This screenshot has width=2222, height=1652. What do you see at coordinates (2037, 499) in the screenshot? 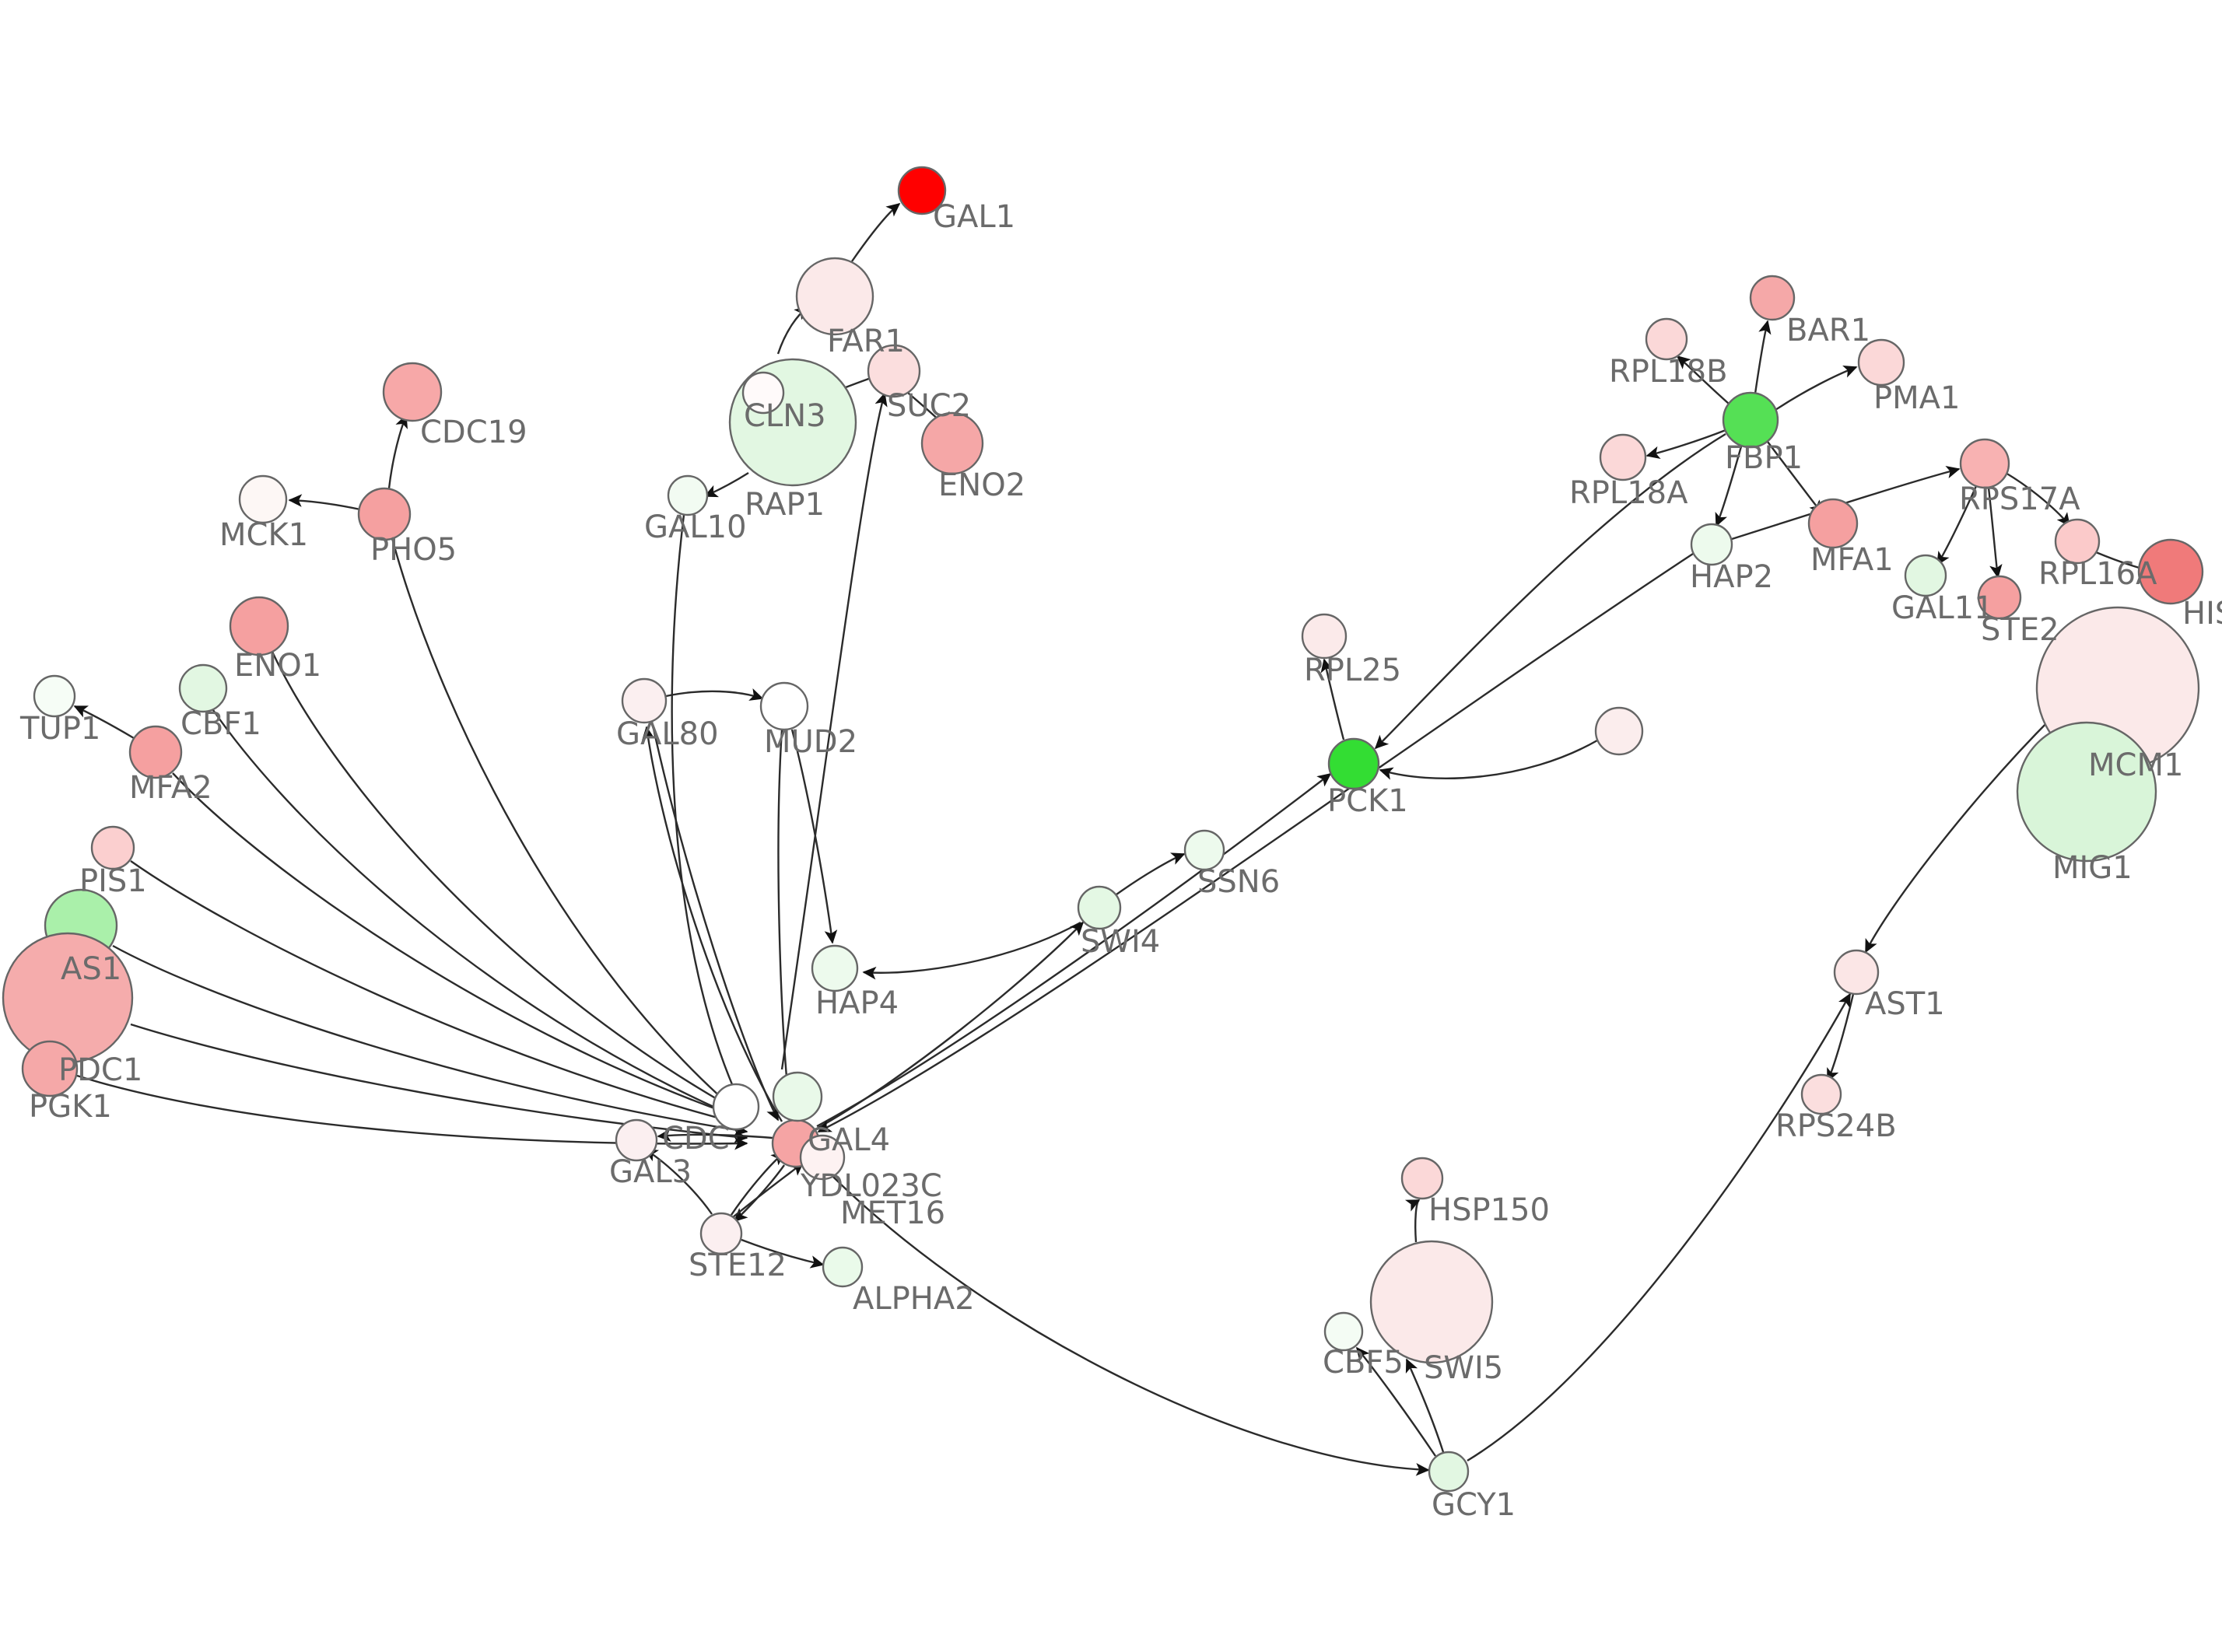
I see `edge-rps17a-to-rpl16a` at bounding box center [2037, 499].